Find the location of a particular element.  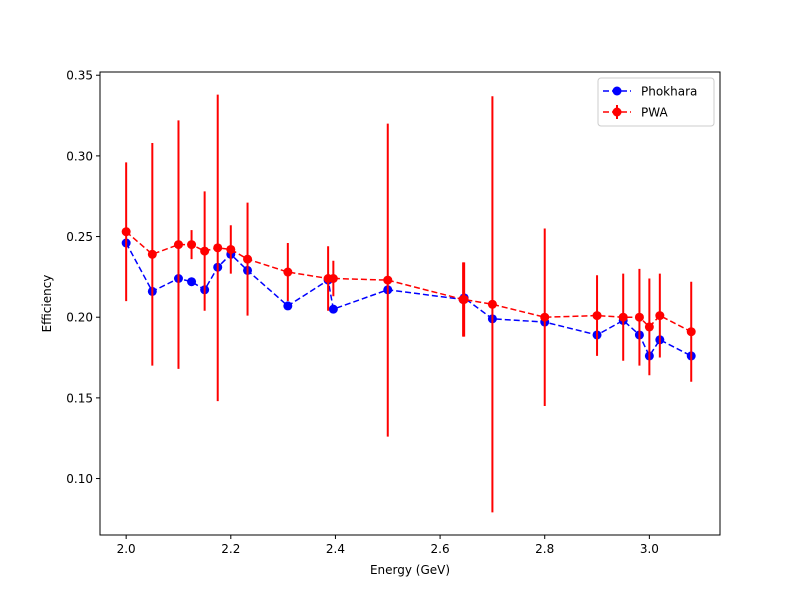

y-tick-label: 0.20 is located at coordinates (79, 318).